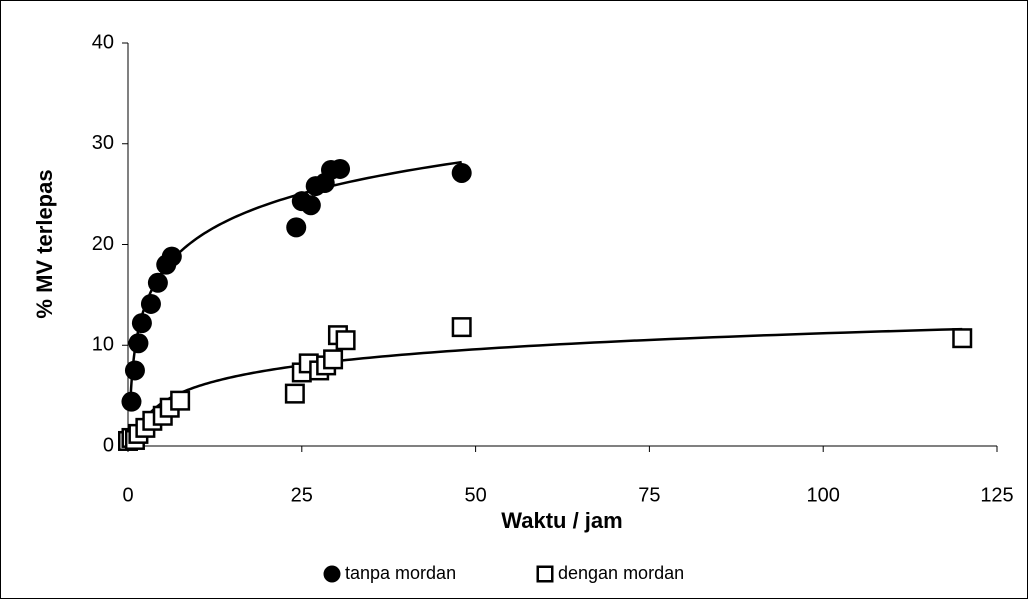  I want to click on legend-label: tanpa mordan, so click(400, 573).